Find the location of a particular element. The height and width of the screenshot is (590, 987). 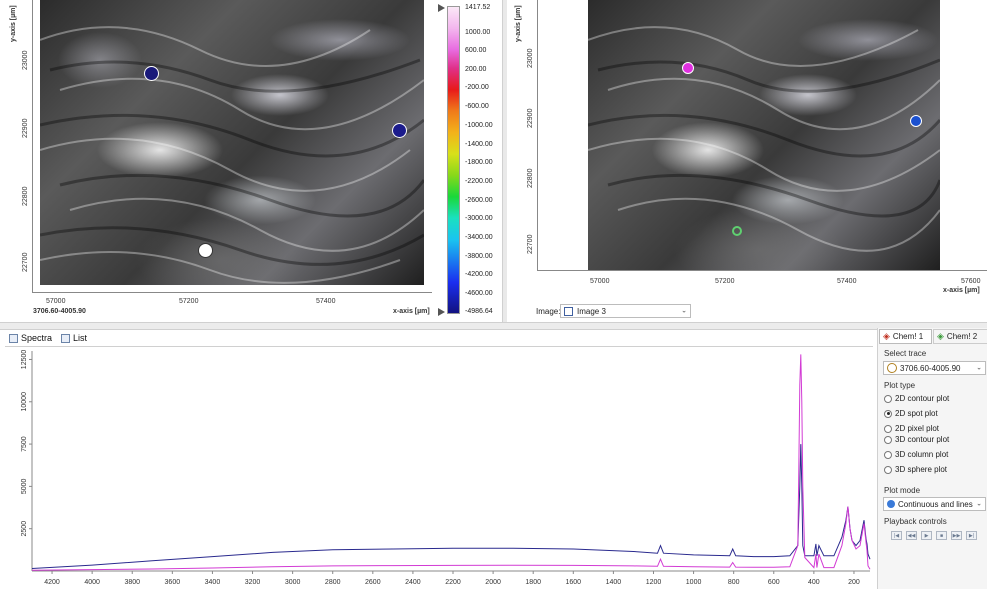

x-tick-label: 1200 is located at coordinates (654, 582).